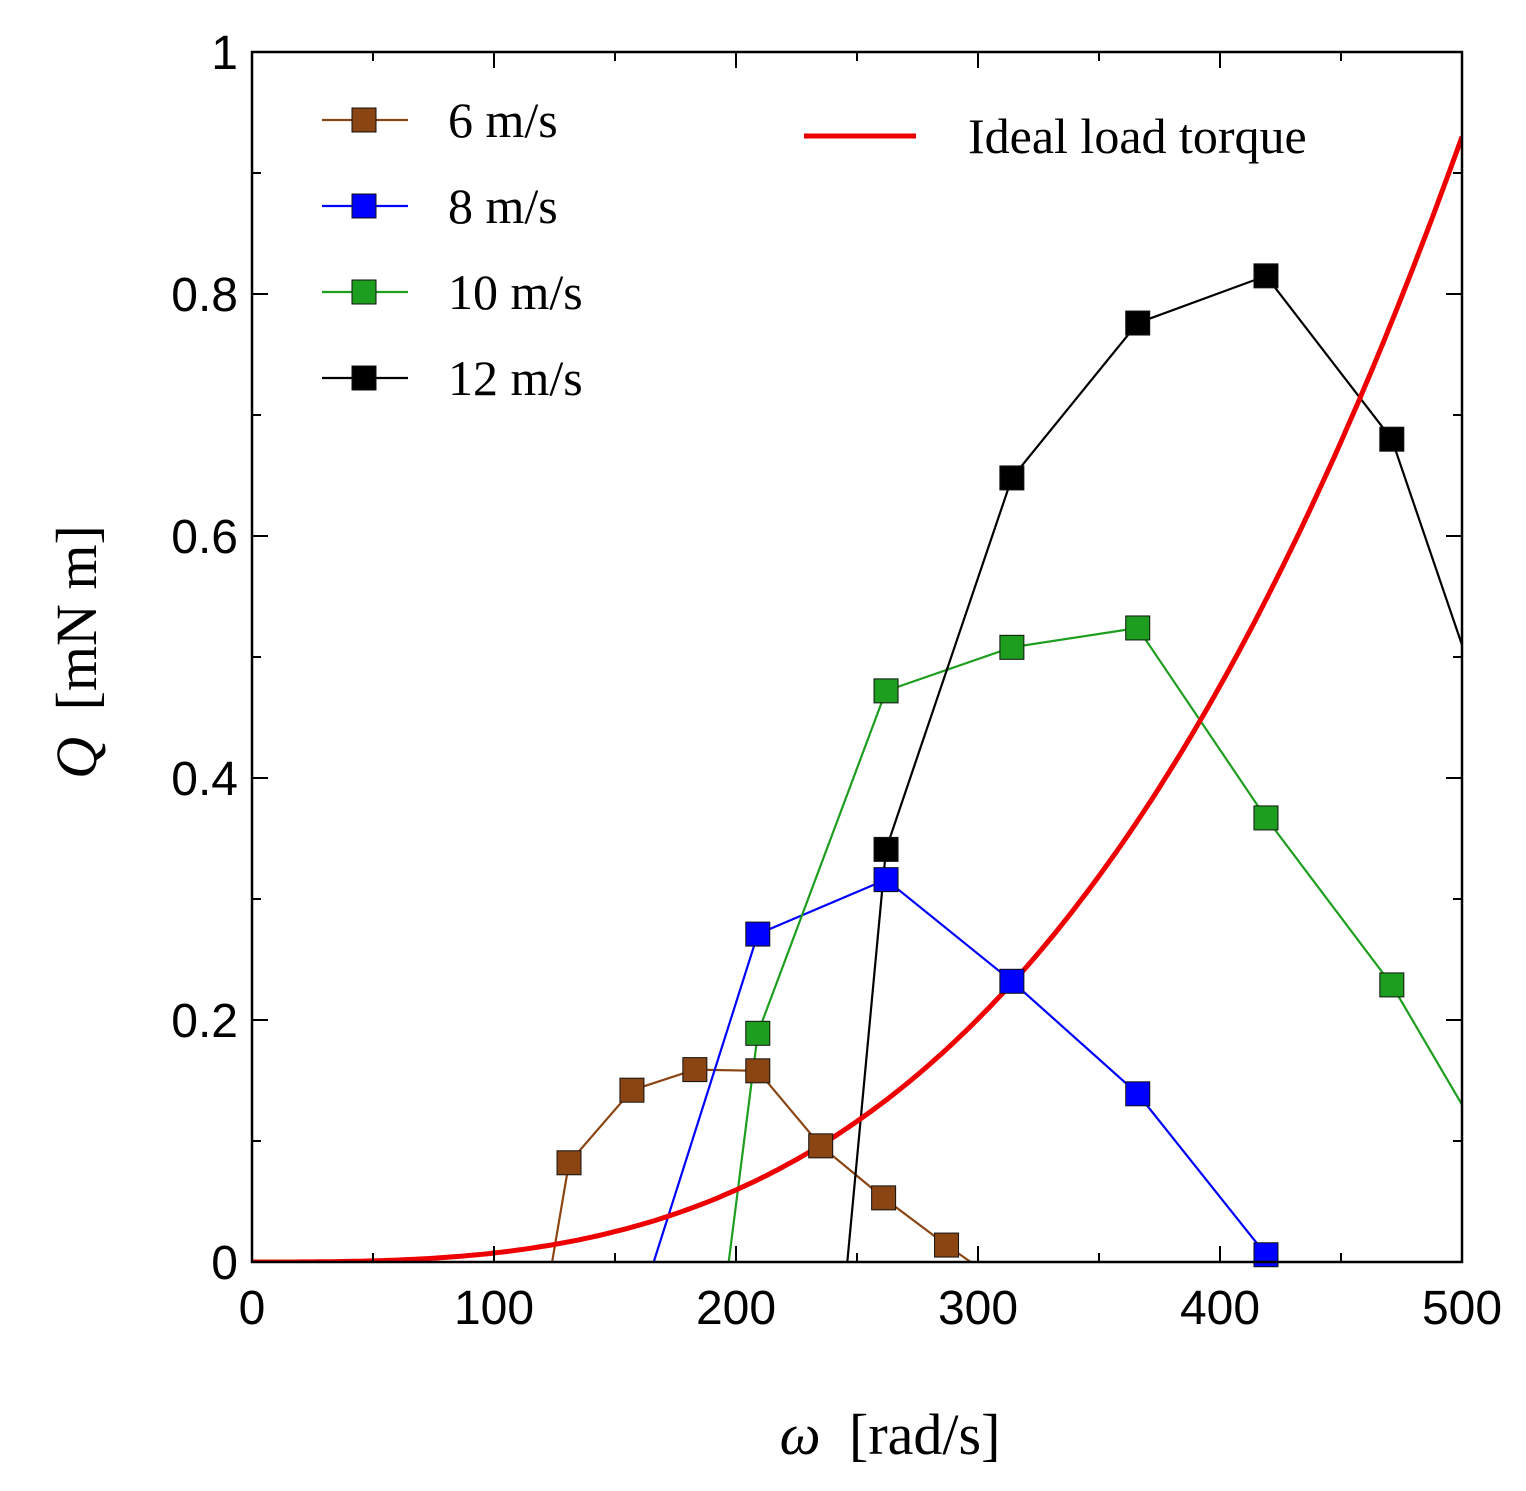 This screenshot has width=1526, height=1491. What do you see at coordinates (1012, 478) in the screenshot?
I see `marker-s3-p1` at bounding box center [1012, 478].